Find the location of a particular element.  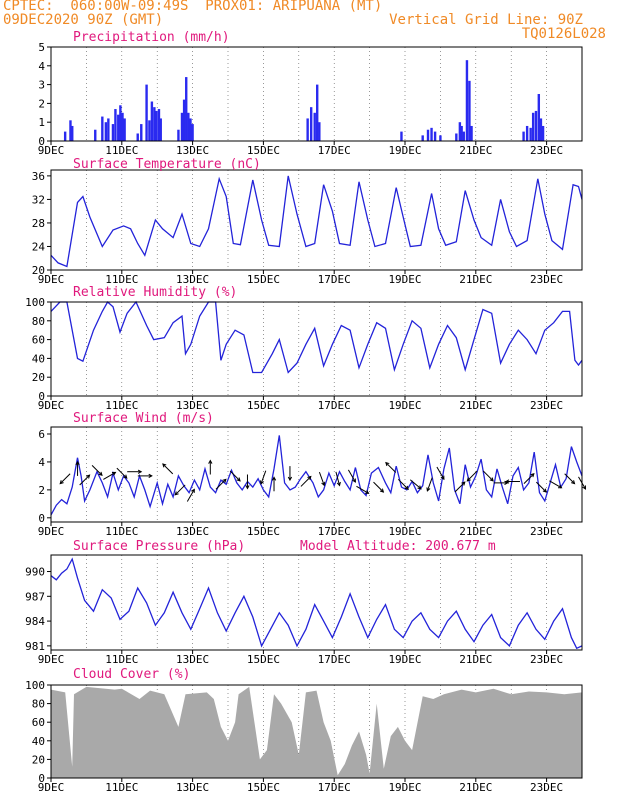

y-tick-label: 6 is located at coordinates (41, 434).